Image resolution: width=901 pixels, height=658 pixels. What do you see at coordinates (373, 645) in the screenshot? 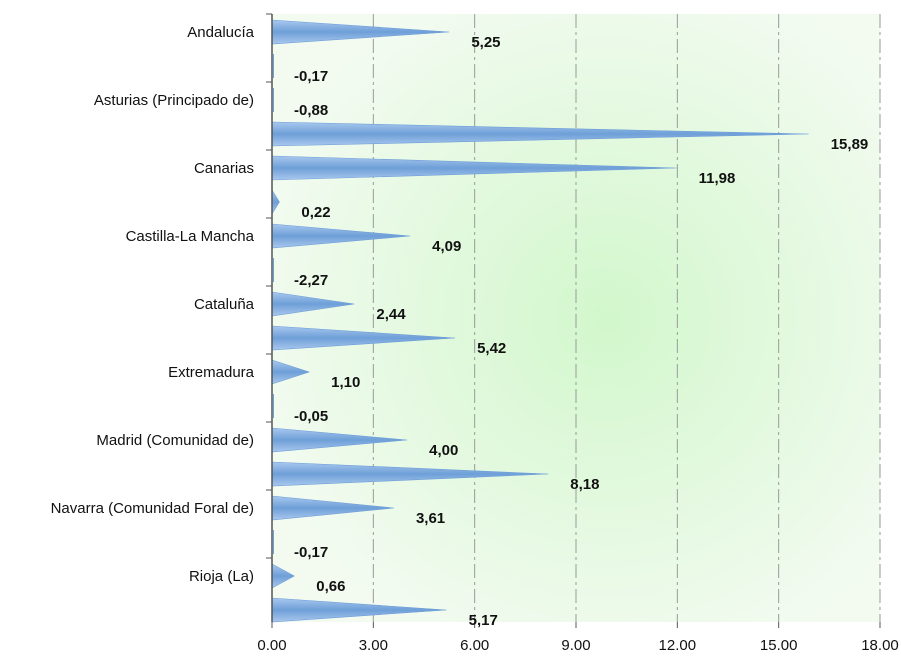
I see `x-tick-label: 3.00` at bounding box center [373, 645].